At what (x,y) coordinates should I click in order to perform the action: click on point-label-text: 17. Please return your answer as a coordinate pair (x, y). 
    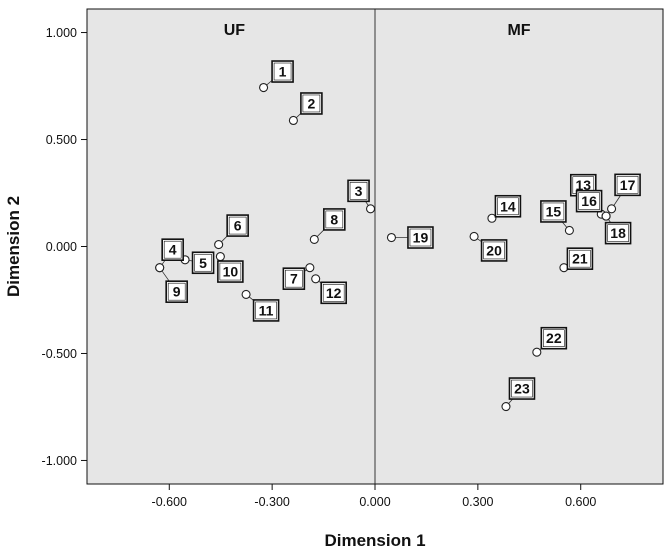
    Looking at the image, I should click on (628, 185).